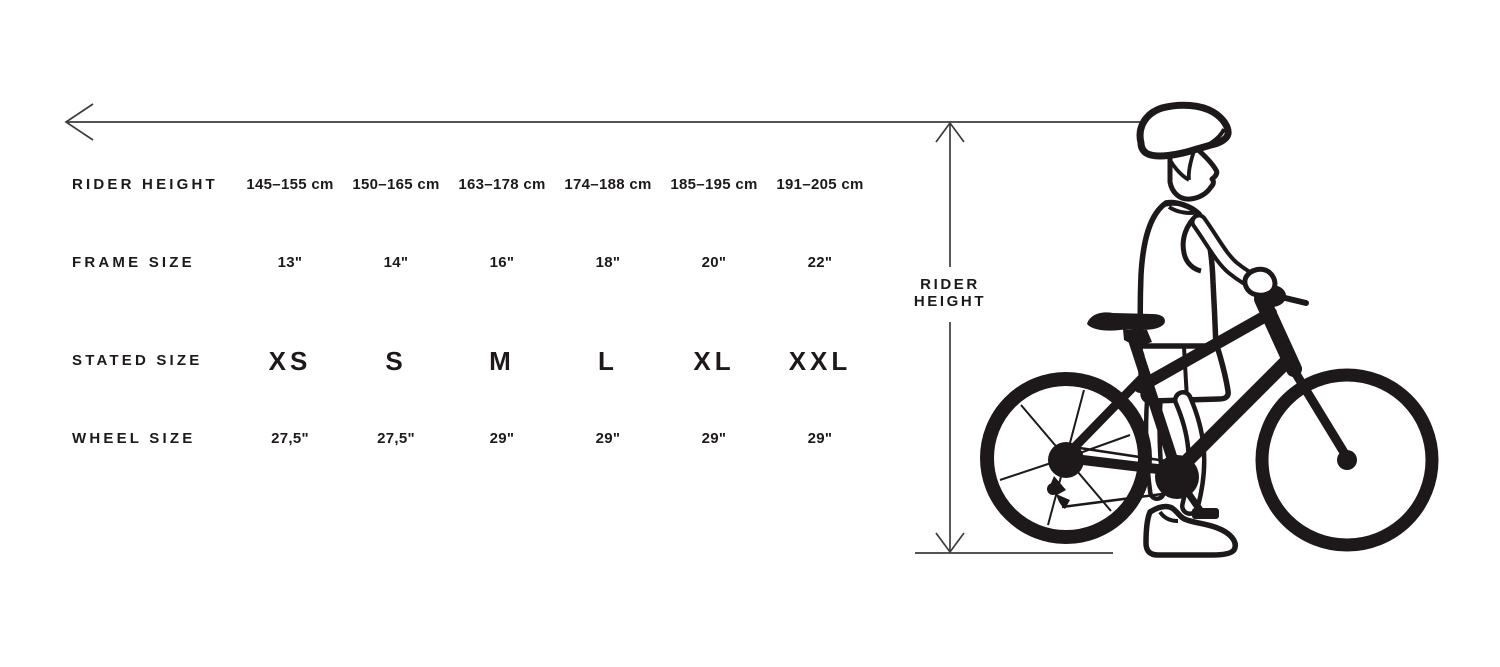 The image size is (1500, 667). What do you see at coordinates (714, 361) in the screenshot?
I see `stated-size-xl: XL` at bounding box center [714, 361].